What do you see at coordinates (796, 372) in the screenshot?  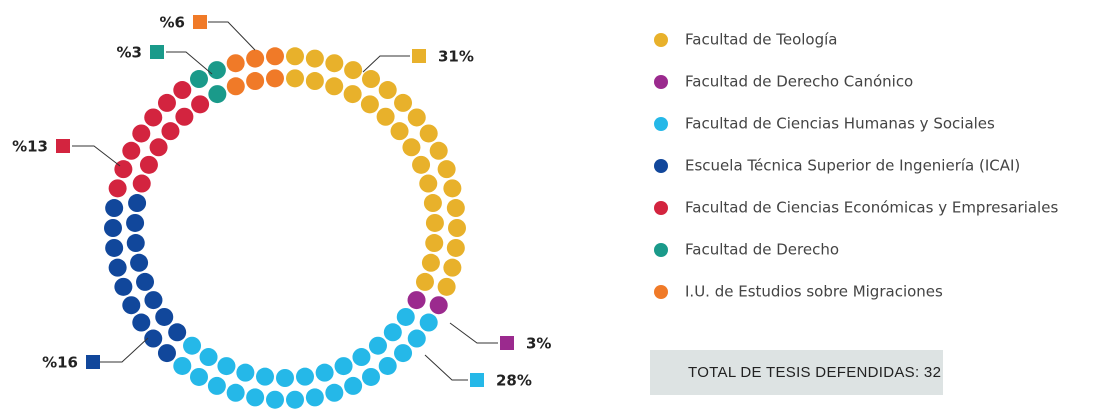 I see `total-box` at bounding box center [796, 372].